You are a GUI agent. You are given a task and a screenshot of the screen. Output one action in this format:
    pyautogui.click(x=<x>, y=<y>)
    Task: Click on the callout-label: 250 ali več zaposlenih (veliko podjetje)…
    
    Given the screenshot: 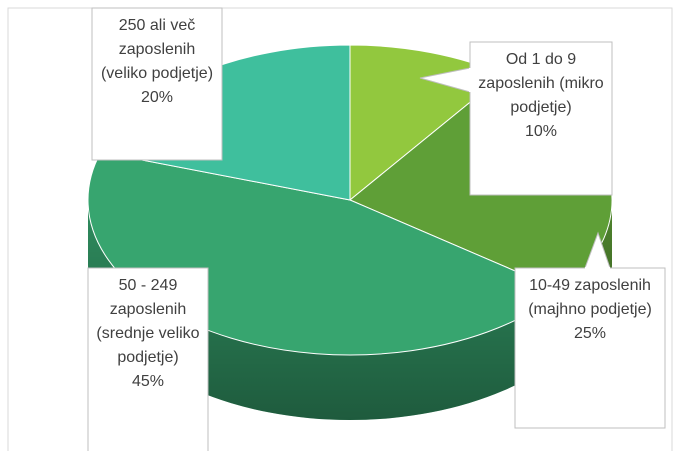 What is the action you would take?
    pyautogui.click(x=157, y=62)
    